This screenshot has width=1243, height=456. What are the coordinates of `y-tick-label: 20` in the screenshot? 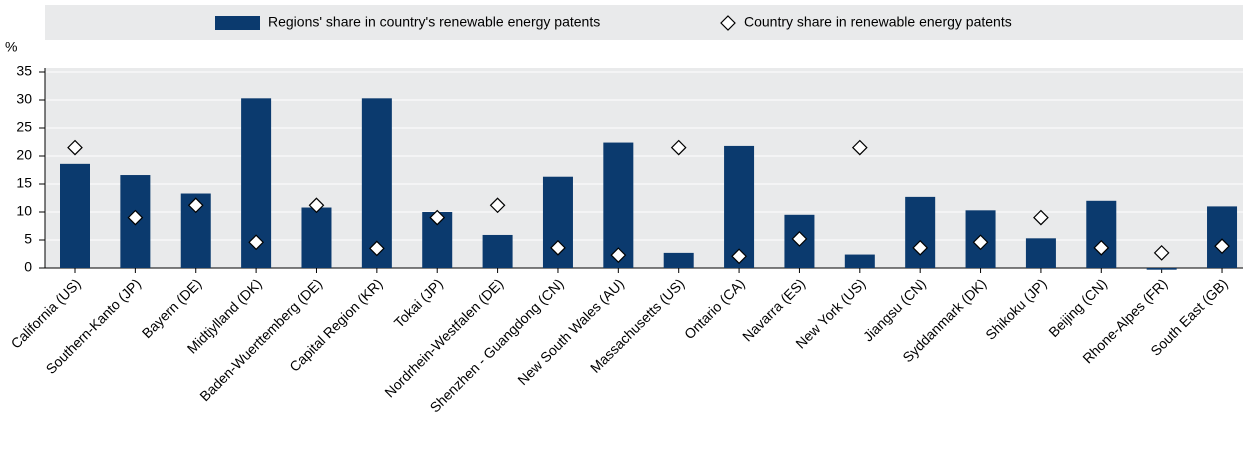 It's located at (24, 155).